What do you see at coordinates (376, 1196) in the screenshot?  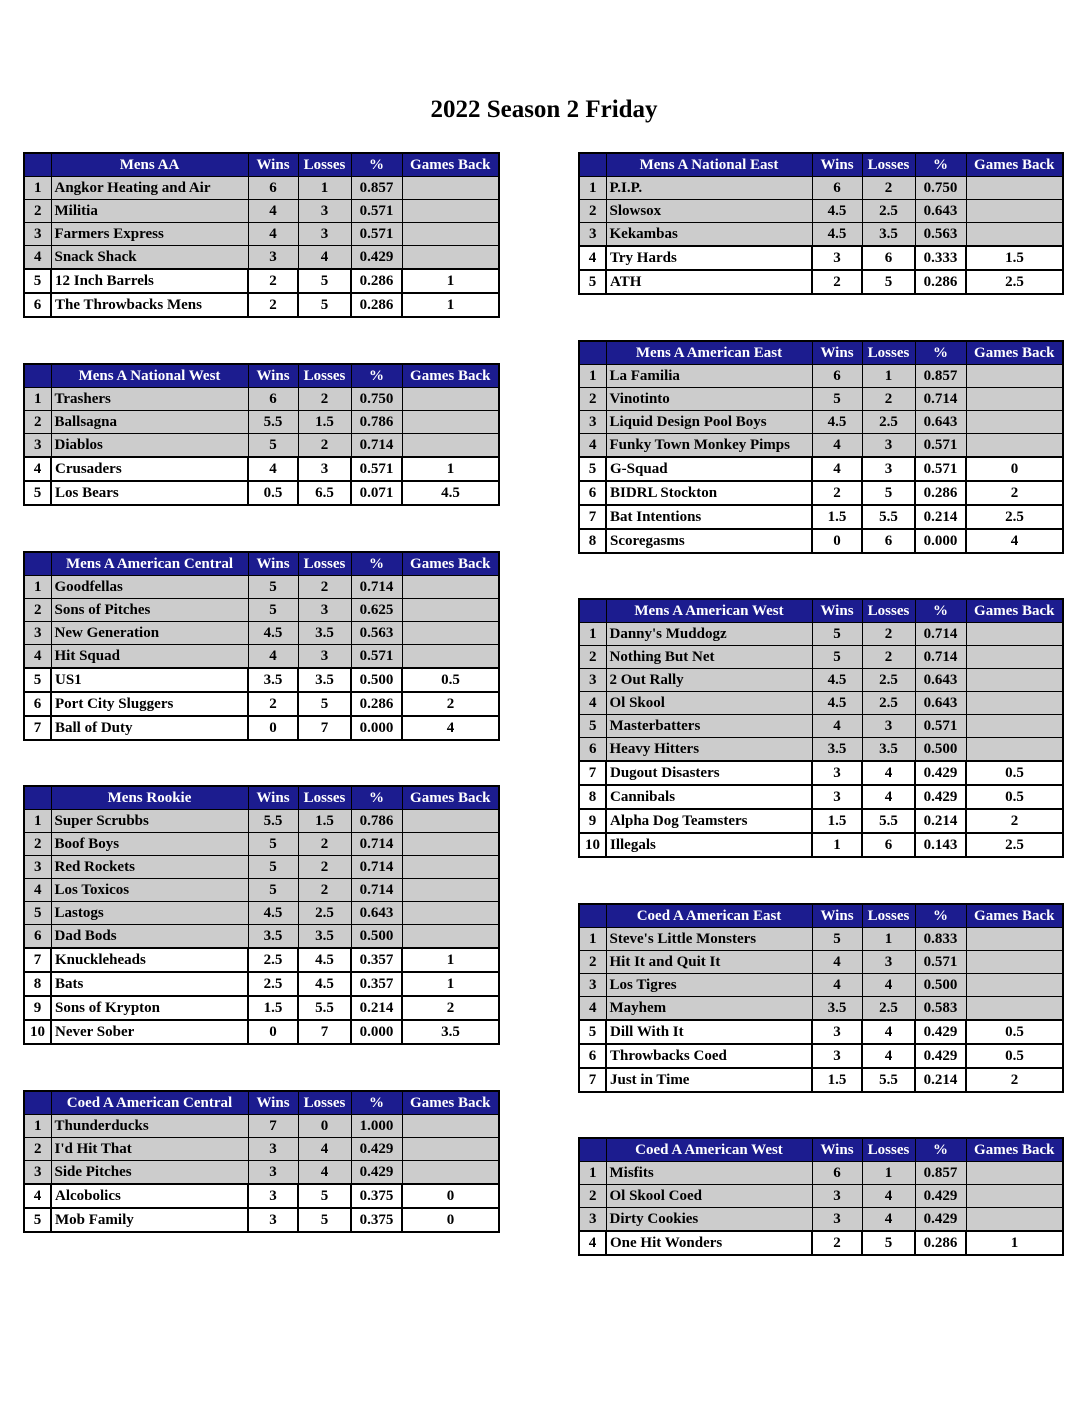 I see `pct-cell: 0.375` at bounding box center [376, 1196].